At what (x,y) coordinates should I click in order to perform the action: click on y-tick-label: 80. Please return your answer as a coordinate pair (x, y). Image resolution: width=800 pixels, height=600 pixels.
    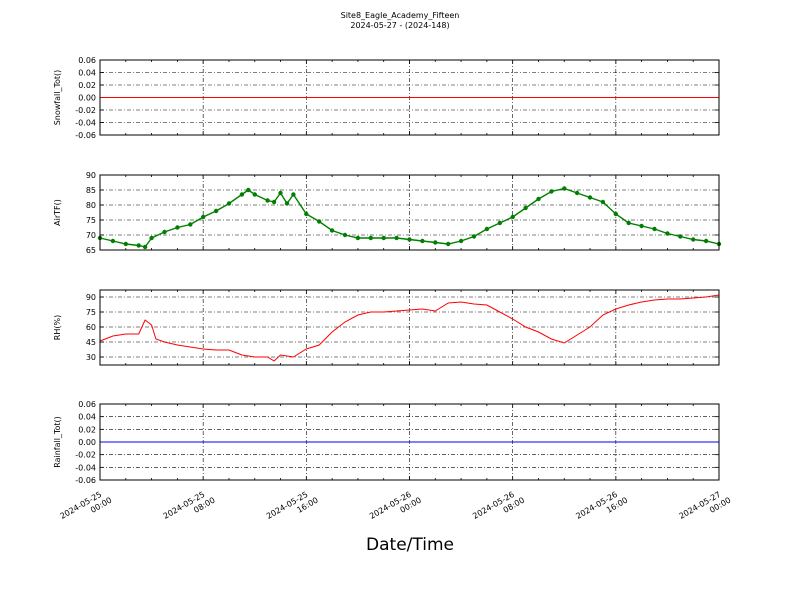
    Looking at the image, I should click on (91, 205).